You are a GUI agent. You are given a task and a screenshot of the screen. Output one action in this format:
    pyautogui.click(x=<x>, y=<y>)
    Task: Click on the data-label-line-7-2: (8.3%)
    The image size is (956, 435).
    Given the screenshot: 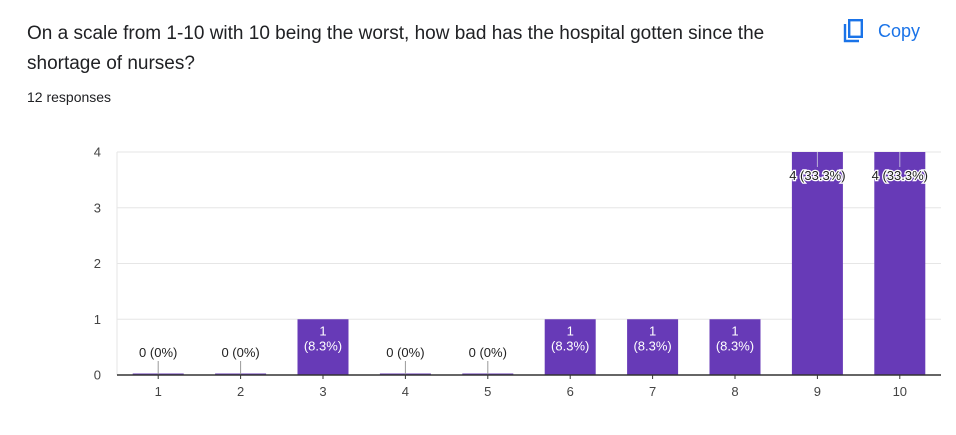 What is the action you would take?
    pyautogui.click(x=652, y=345)
    